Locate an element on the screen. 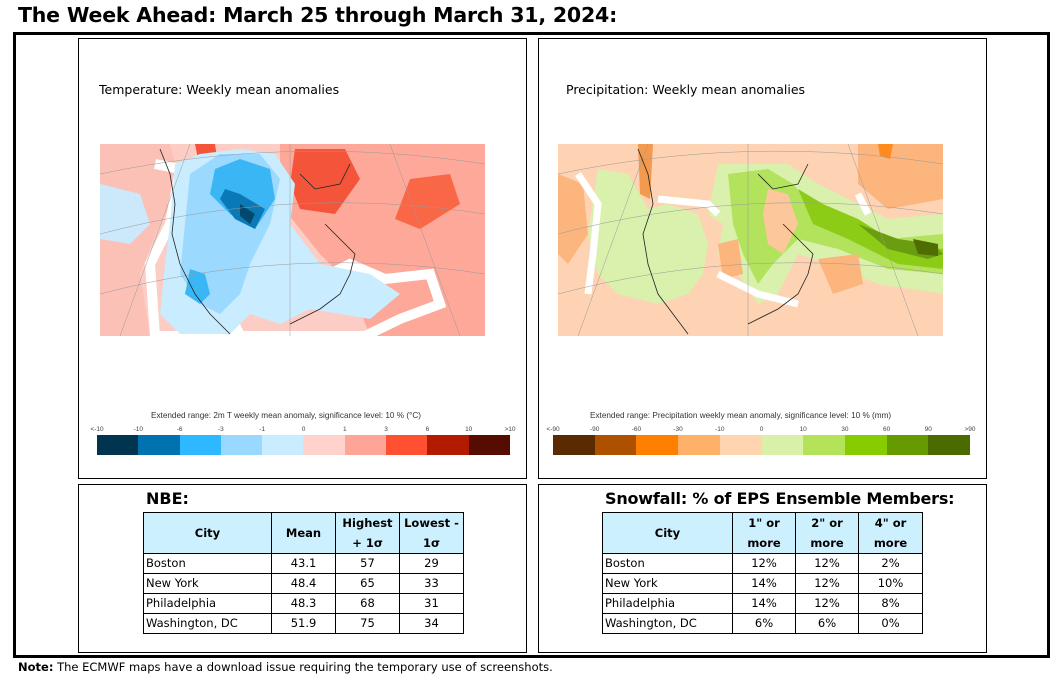 The width and height of the screenshot is (1059, 684). temperature-anomaly-map is located at coordinates (292, 240).